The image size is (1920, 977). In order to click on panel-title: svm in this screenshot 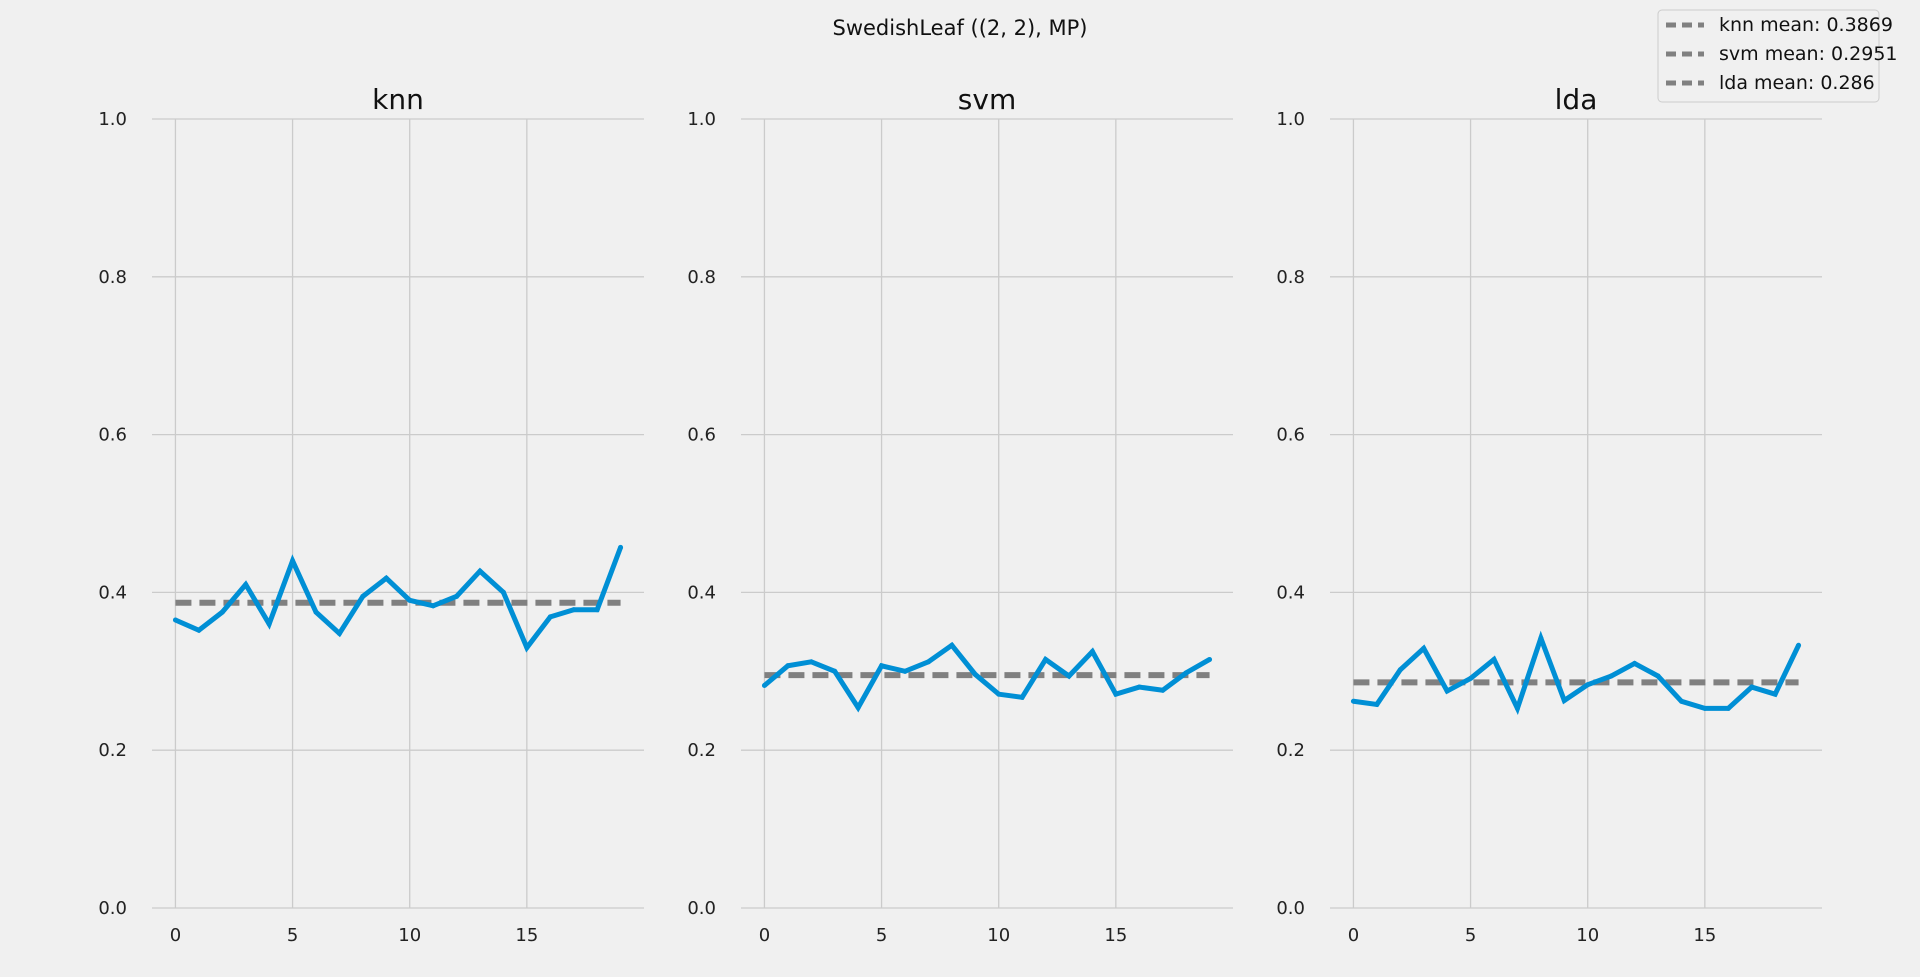, I will do `click(987, 99)`.